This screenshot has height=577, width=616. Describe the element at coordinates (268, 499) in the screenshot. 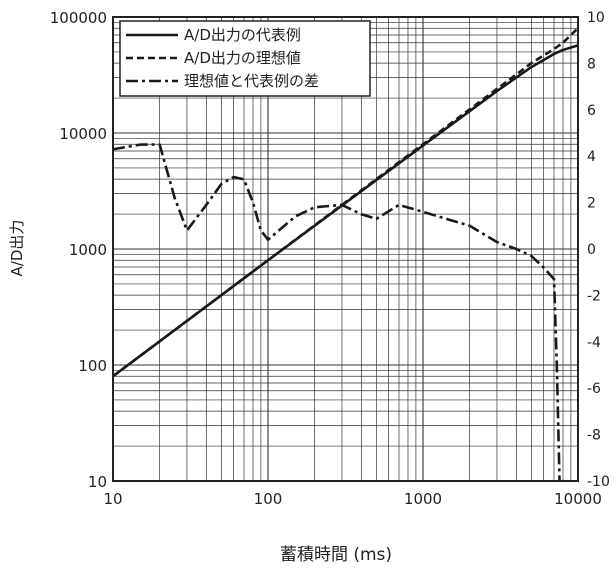

I see `x-tick-label: 100` at that location.